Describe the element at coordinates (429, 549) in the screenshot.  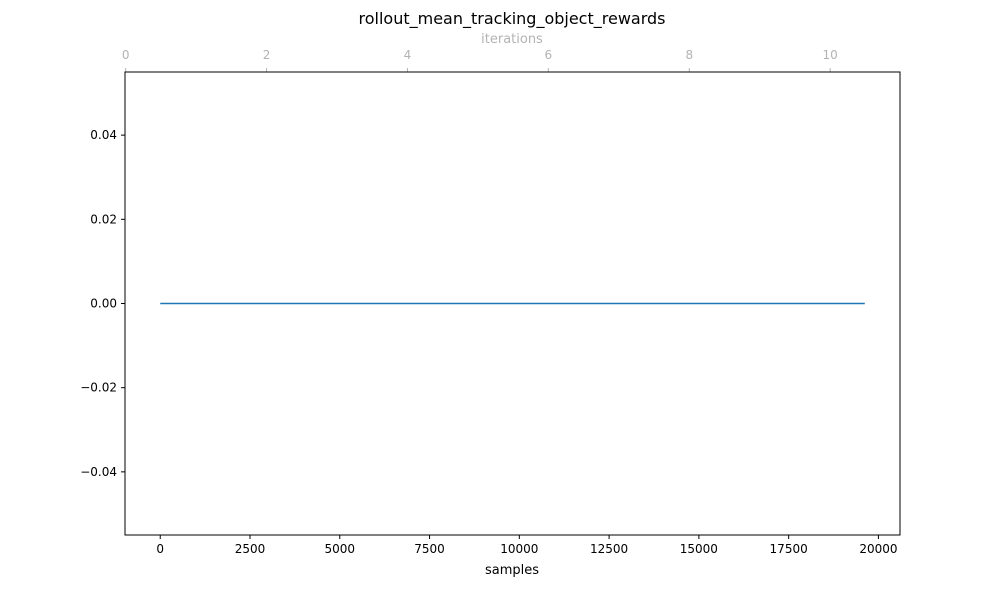
I see `x-tick-label: 7500` at that location.